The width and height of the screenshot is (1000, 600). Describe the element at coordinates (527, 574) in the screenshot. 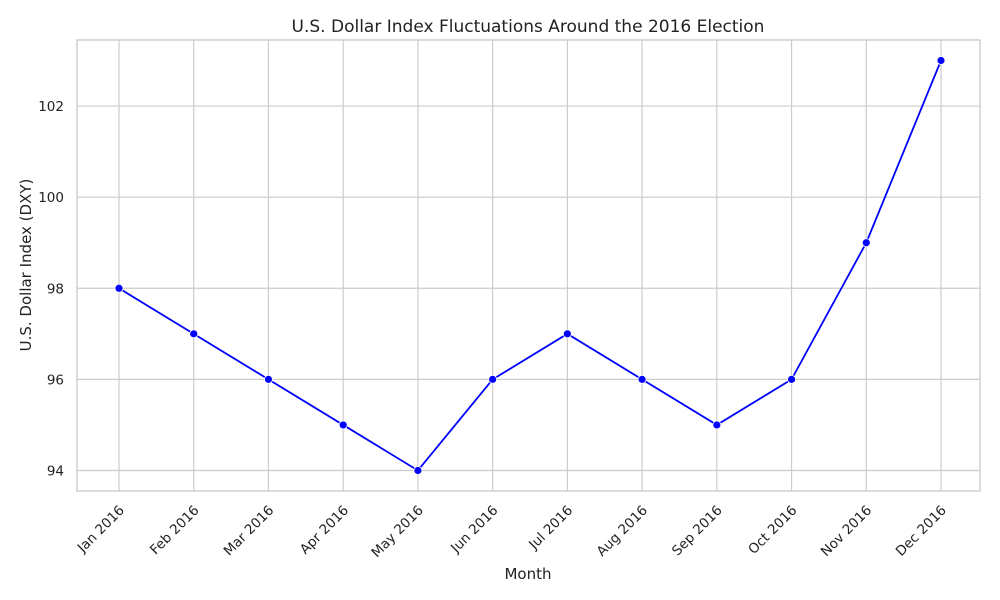

I see `x-axis-label: Month` at that location.